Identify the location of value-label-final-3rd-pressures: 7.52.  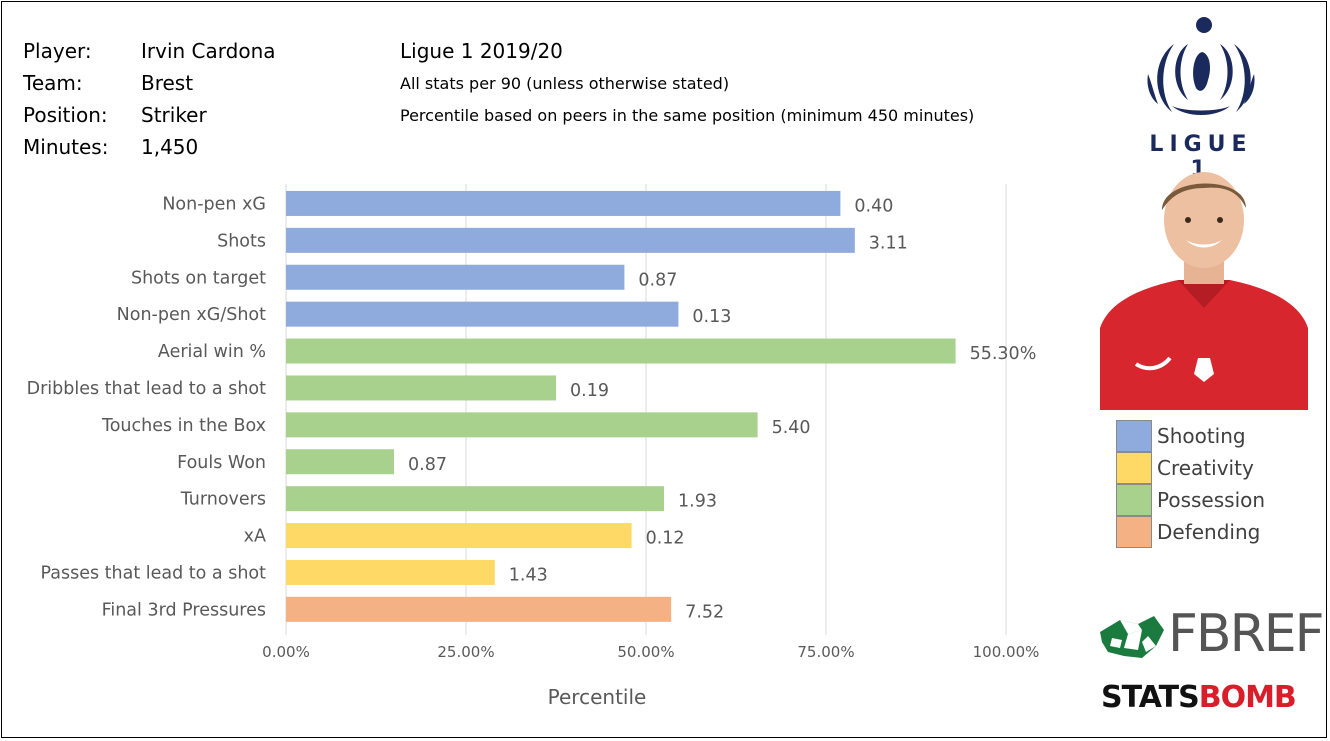
(704, 612).